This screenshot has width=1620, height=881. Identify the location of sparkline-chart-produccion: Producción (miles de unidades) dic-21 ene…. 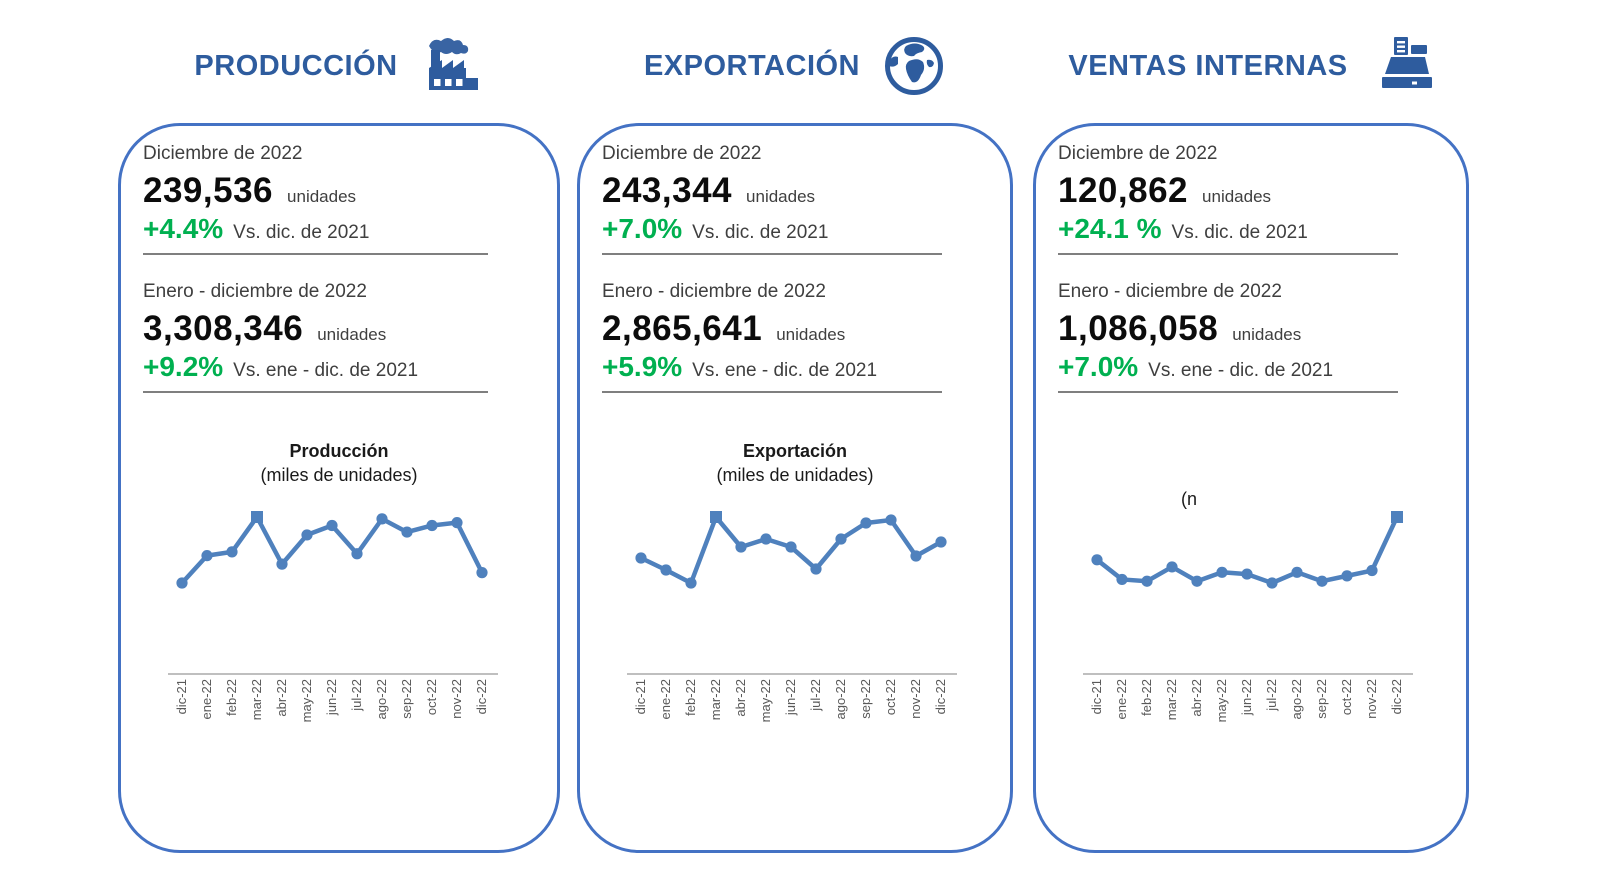
(339, 588).